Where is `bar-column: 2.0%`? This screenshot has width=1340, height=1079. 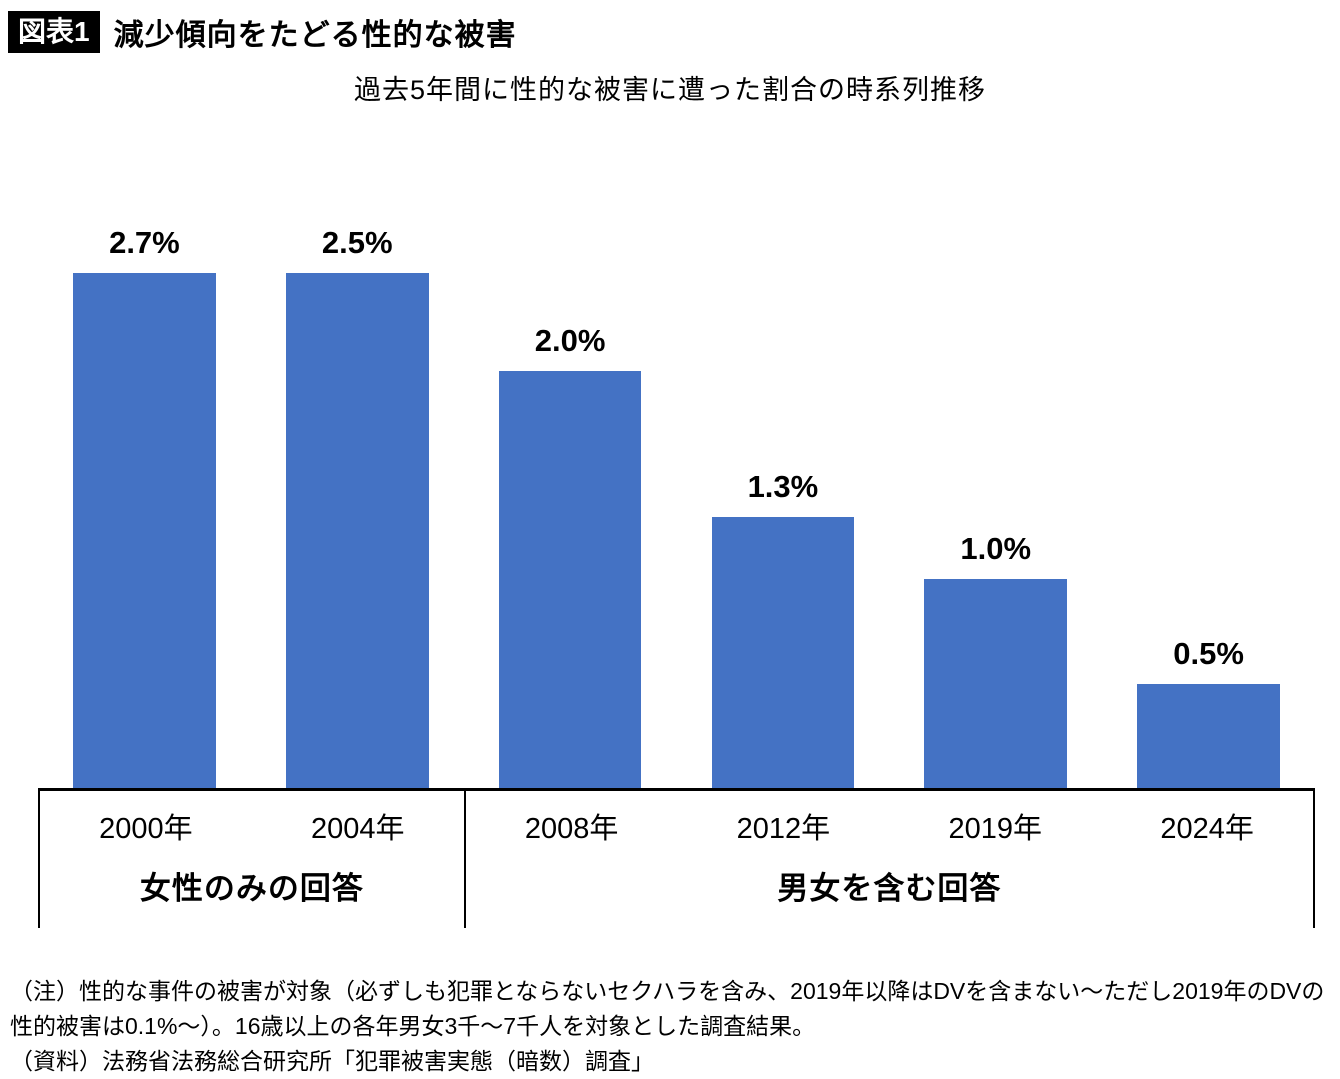 bar-column: 2.0% is located at coordinates (570, 506).